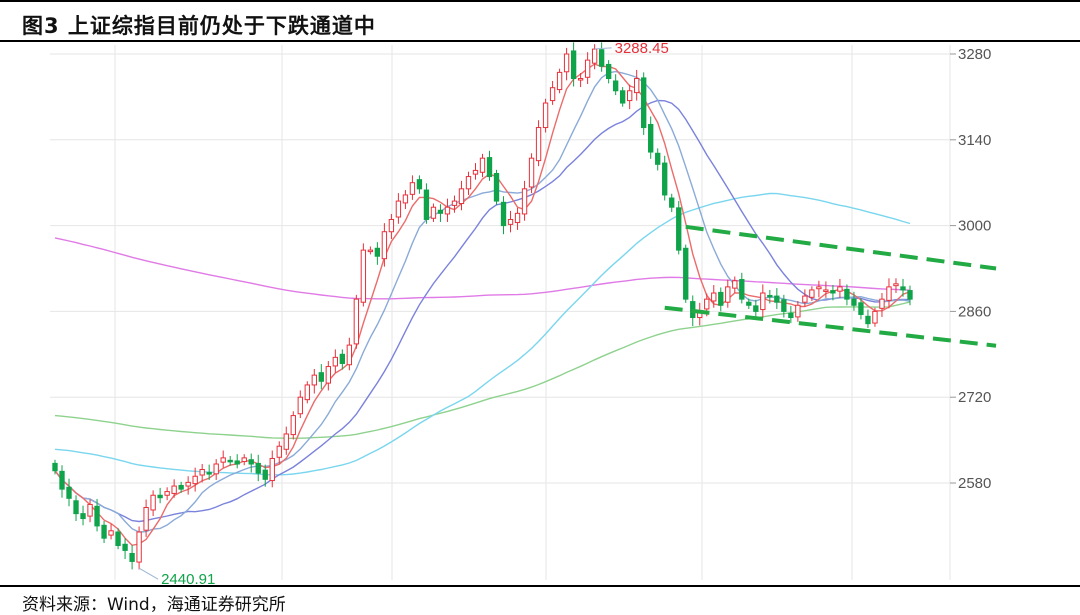  What do you see at coordinates (974, 311) in the screenshot?
I see `y-tick-label: 2860` at bounding box center [974, 311].